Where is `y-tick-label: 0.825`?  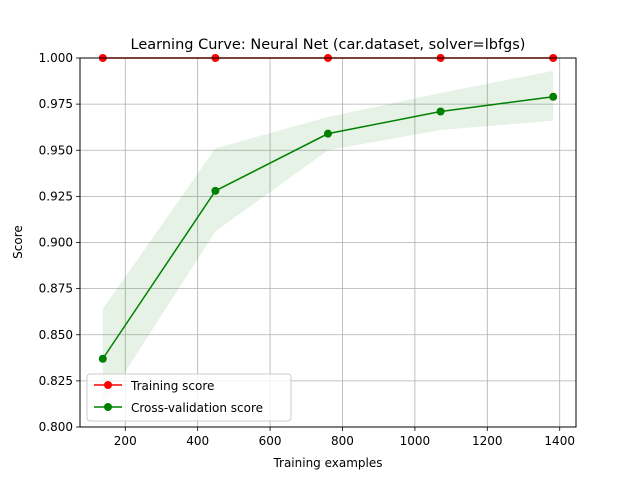 y-tick-label: 0.825 is located at coordinates (56, 381).